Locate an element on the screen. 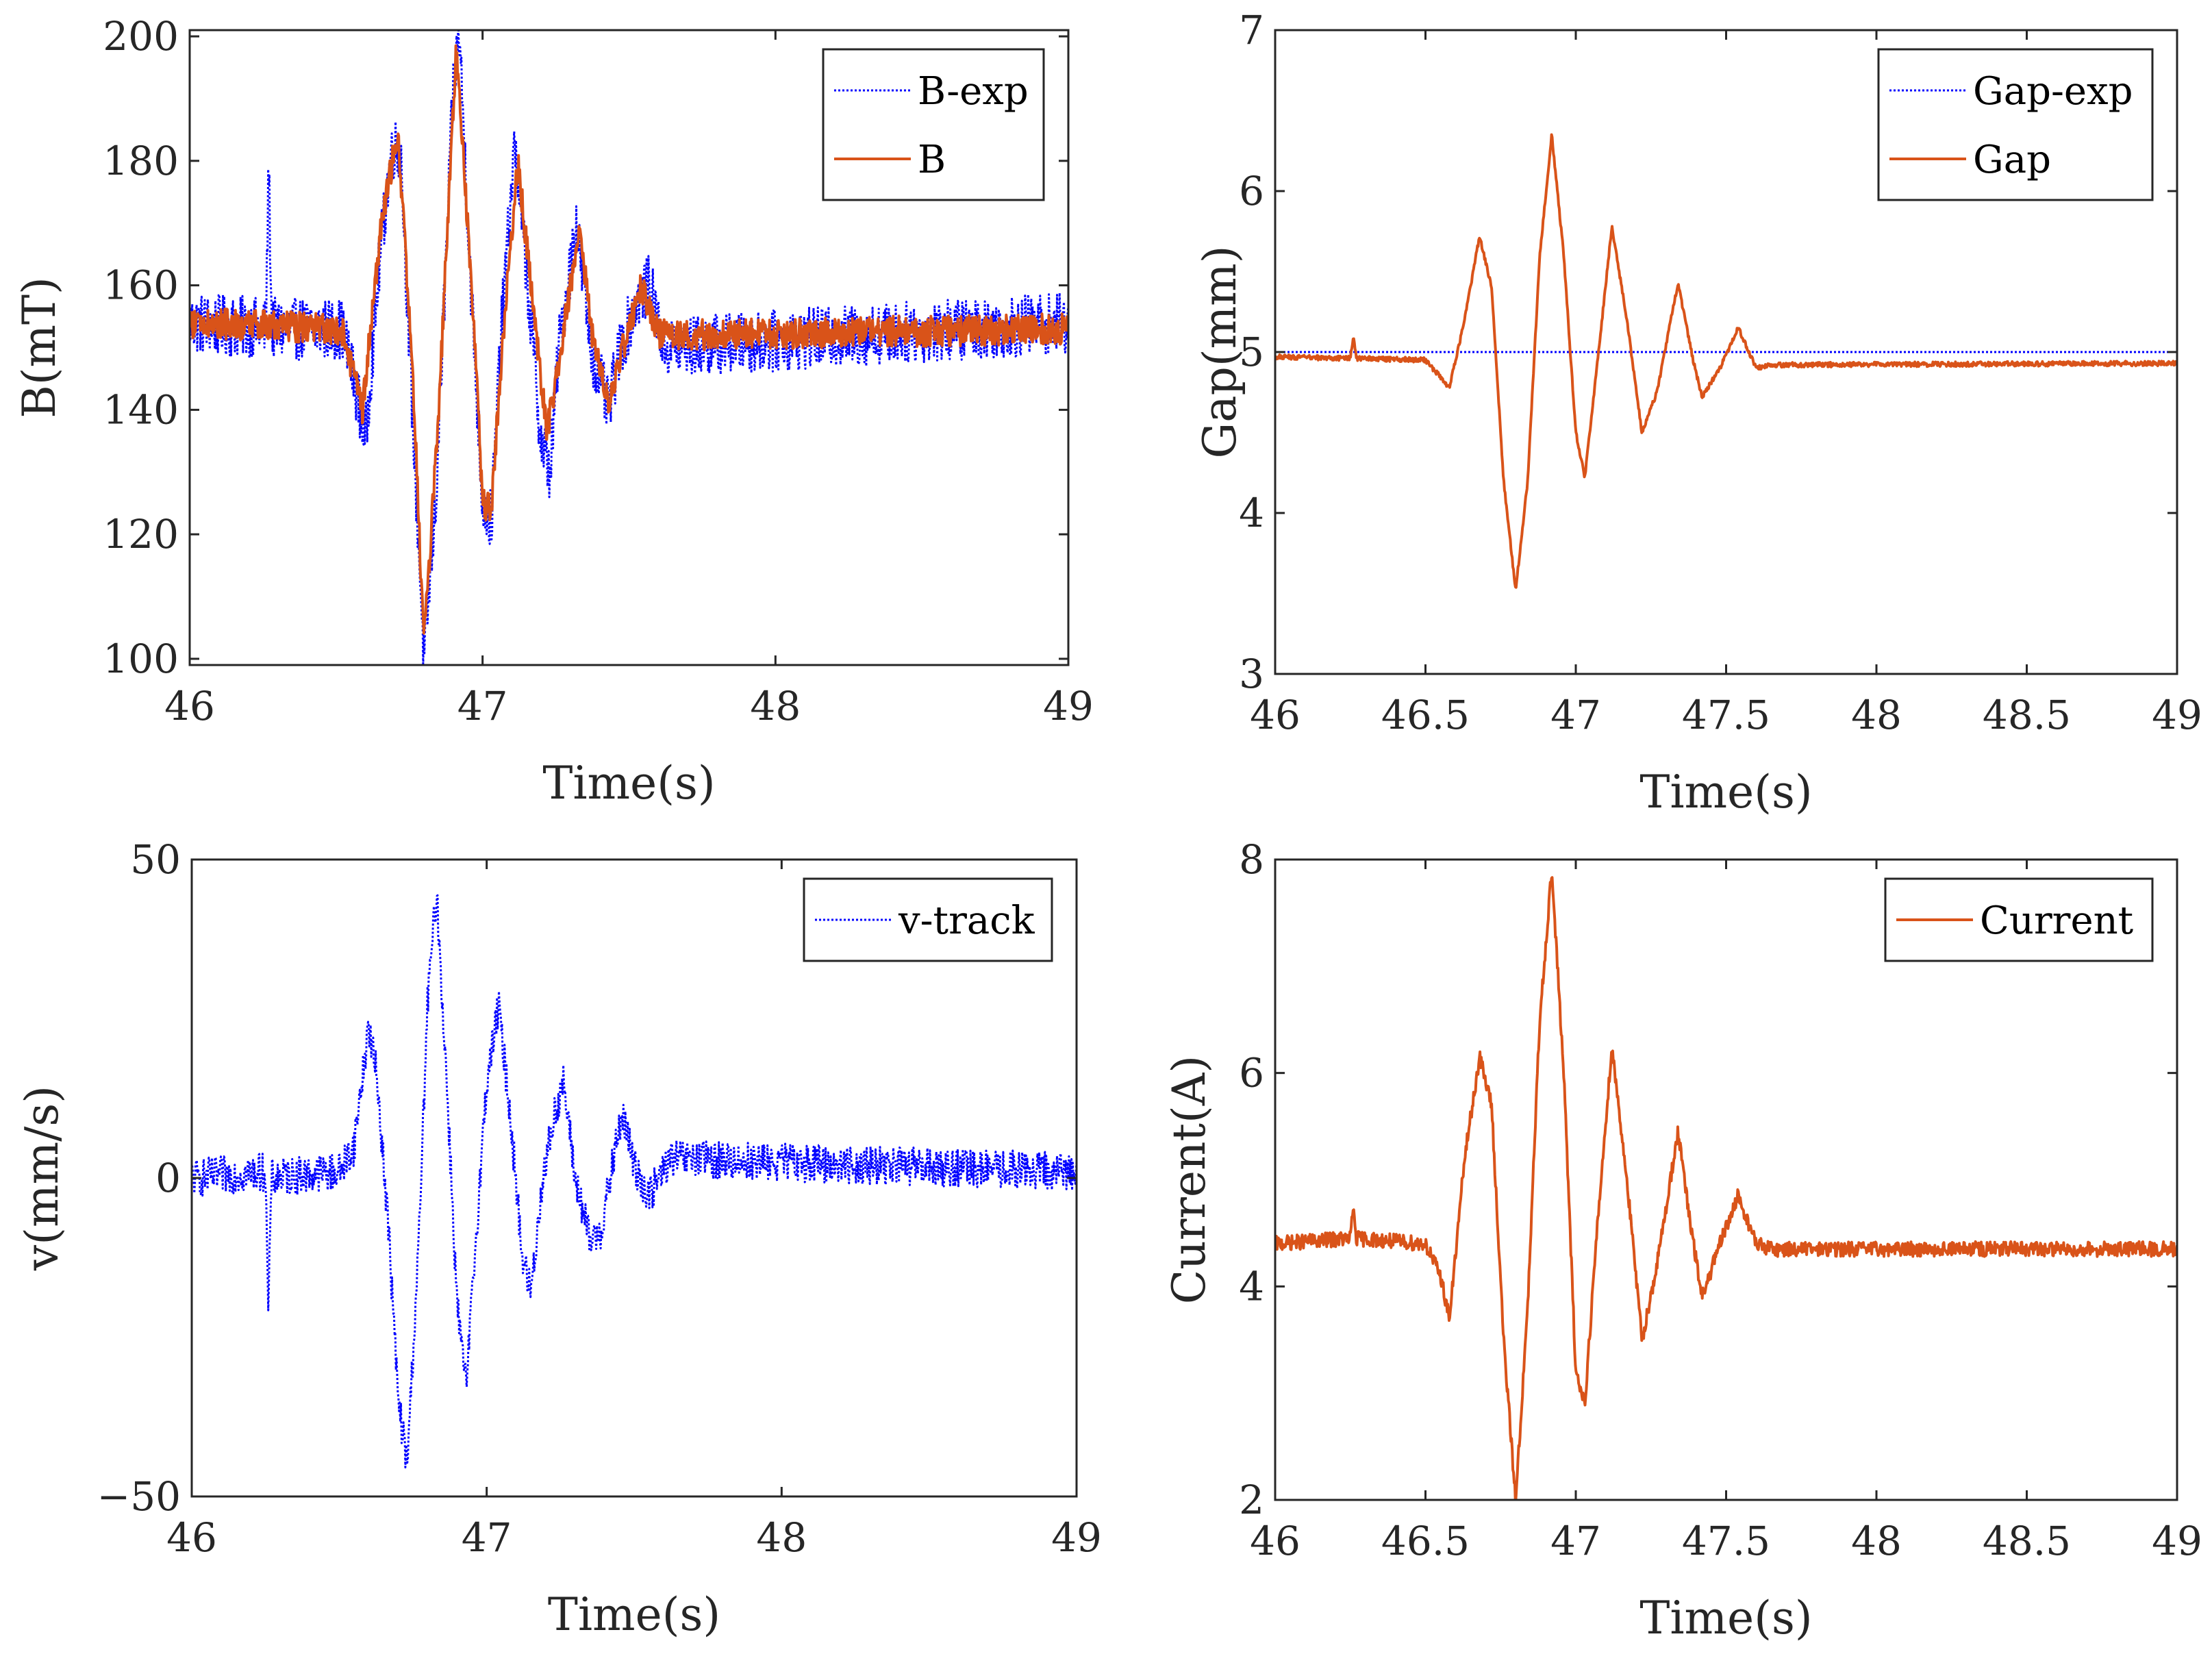  y-axis-label: B(mT) is located at coordinates (39, 347).